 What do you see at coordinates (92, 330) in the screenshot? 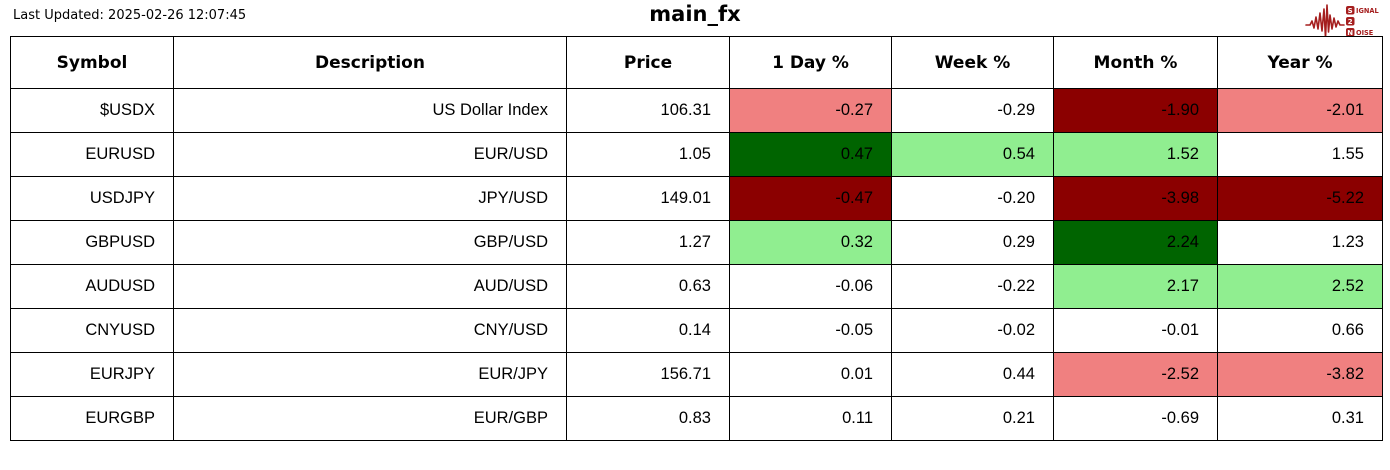
I see `symbol-cell: CNYUSD` at bounding box center [92, 330].